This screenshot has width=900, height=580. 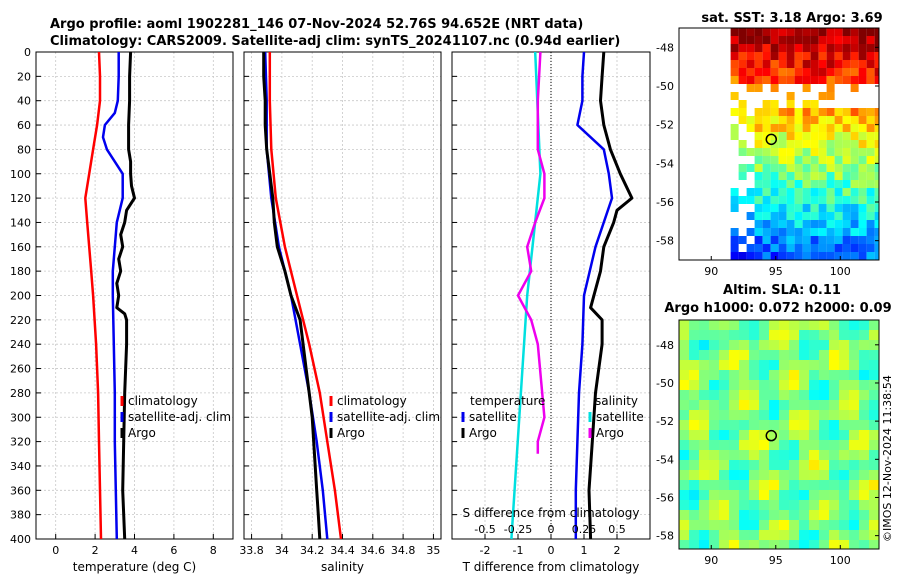 What do you see at coordinates (388, 417) in the screenshot?
I see `legend-label: satellite-adj. clim` at bounding box center [388, 417].